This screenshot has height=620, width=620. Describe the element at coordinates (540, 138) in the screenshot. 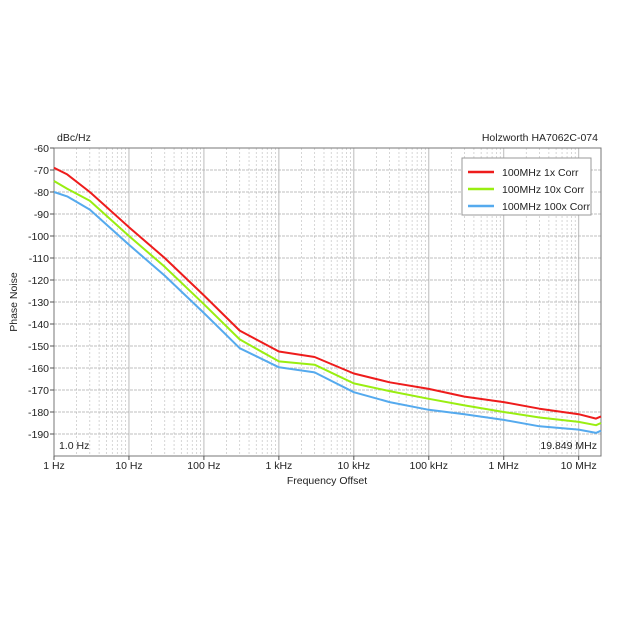

I see `chart-title: Holzworth HA7062C-074` at that location.